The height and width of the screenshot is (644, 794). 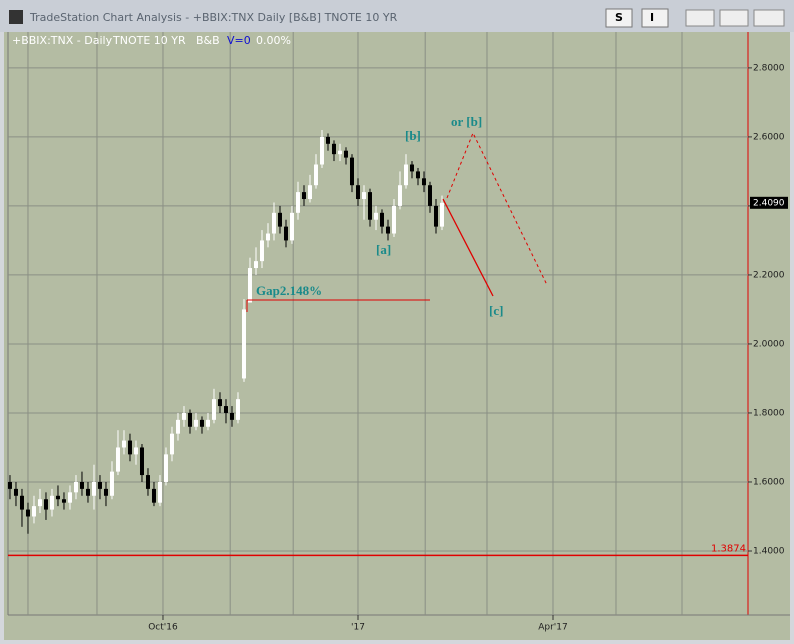 I want to click on y-tick-label: 1.4000, so click(x=769, y=551).